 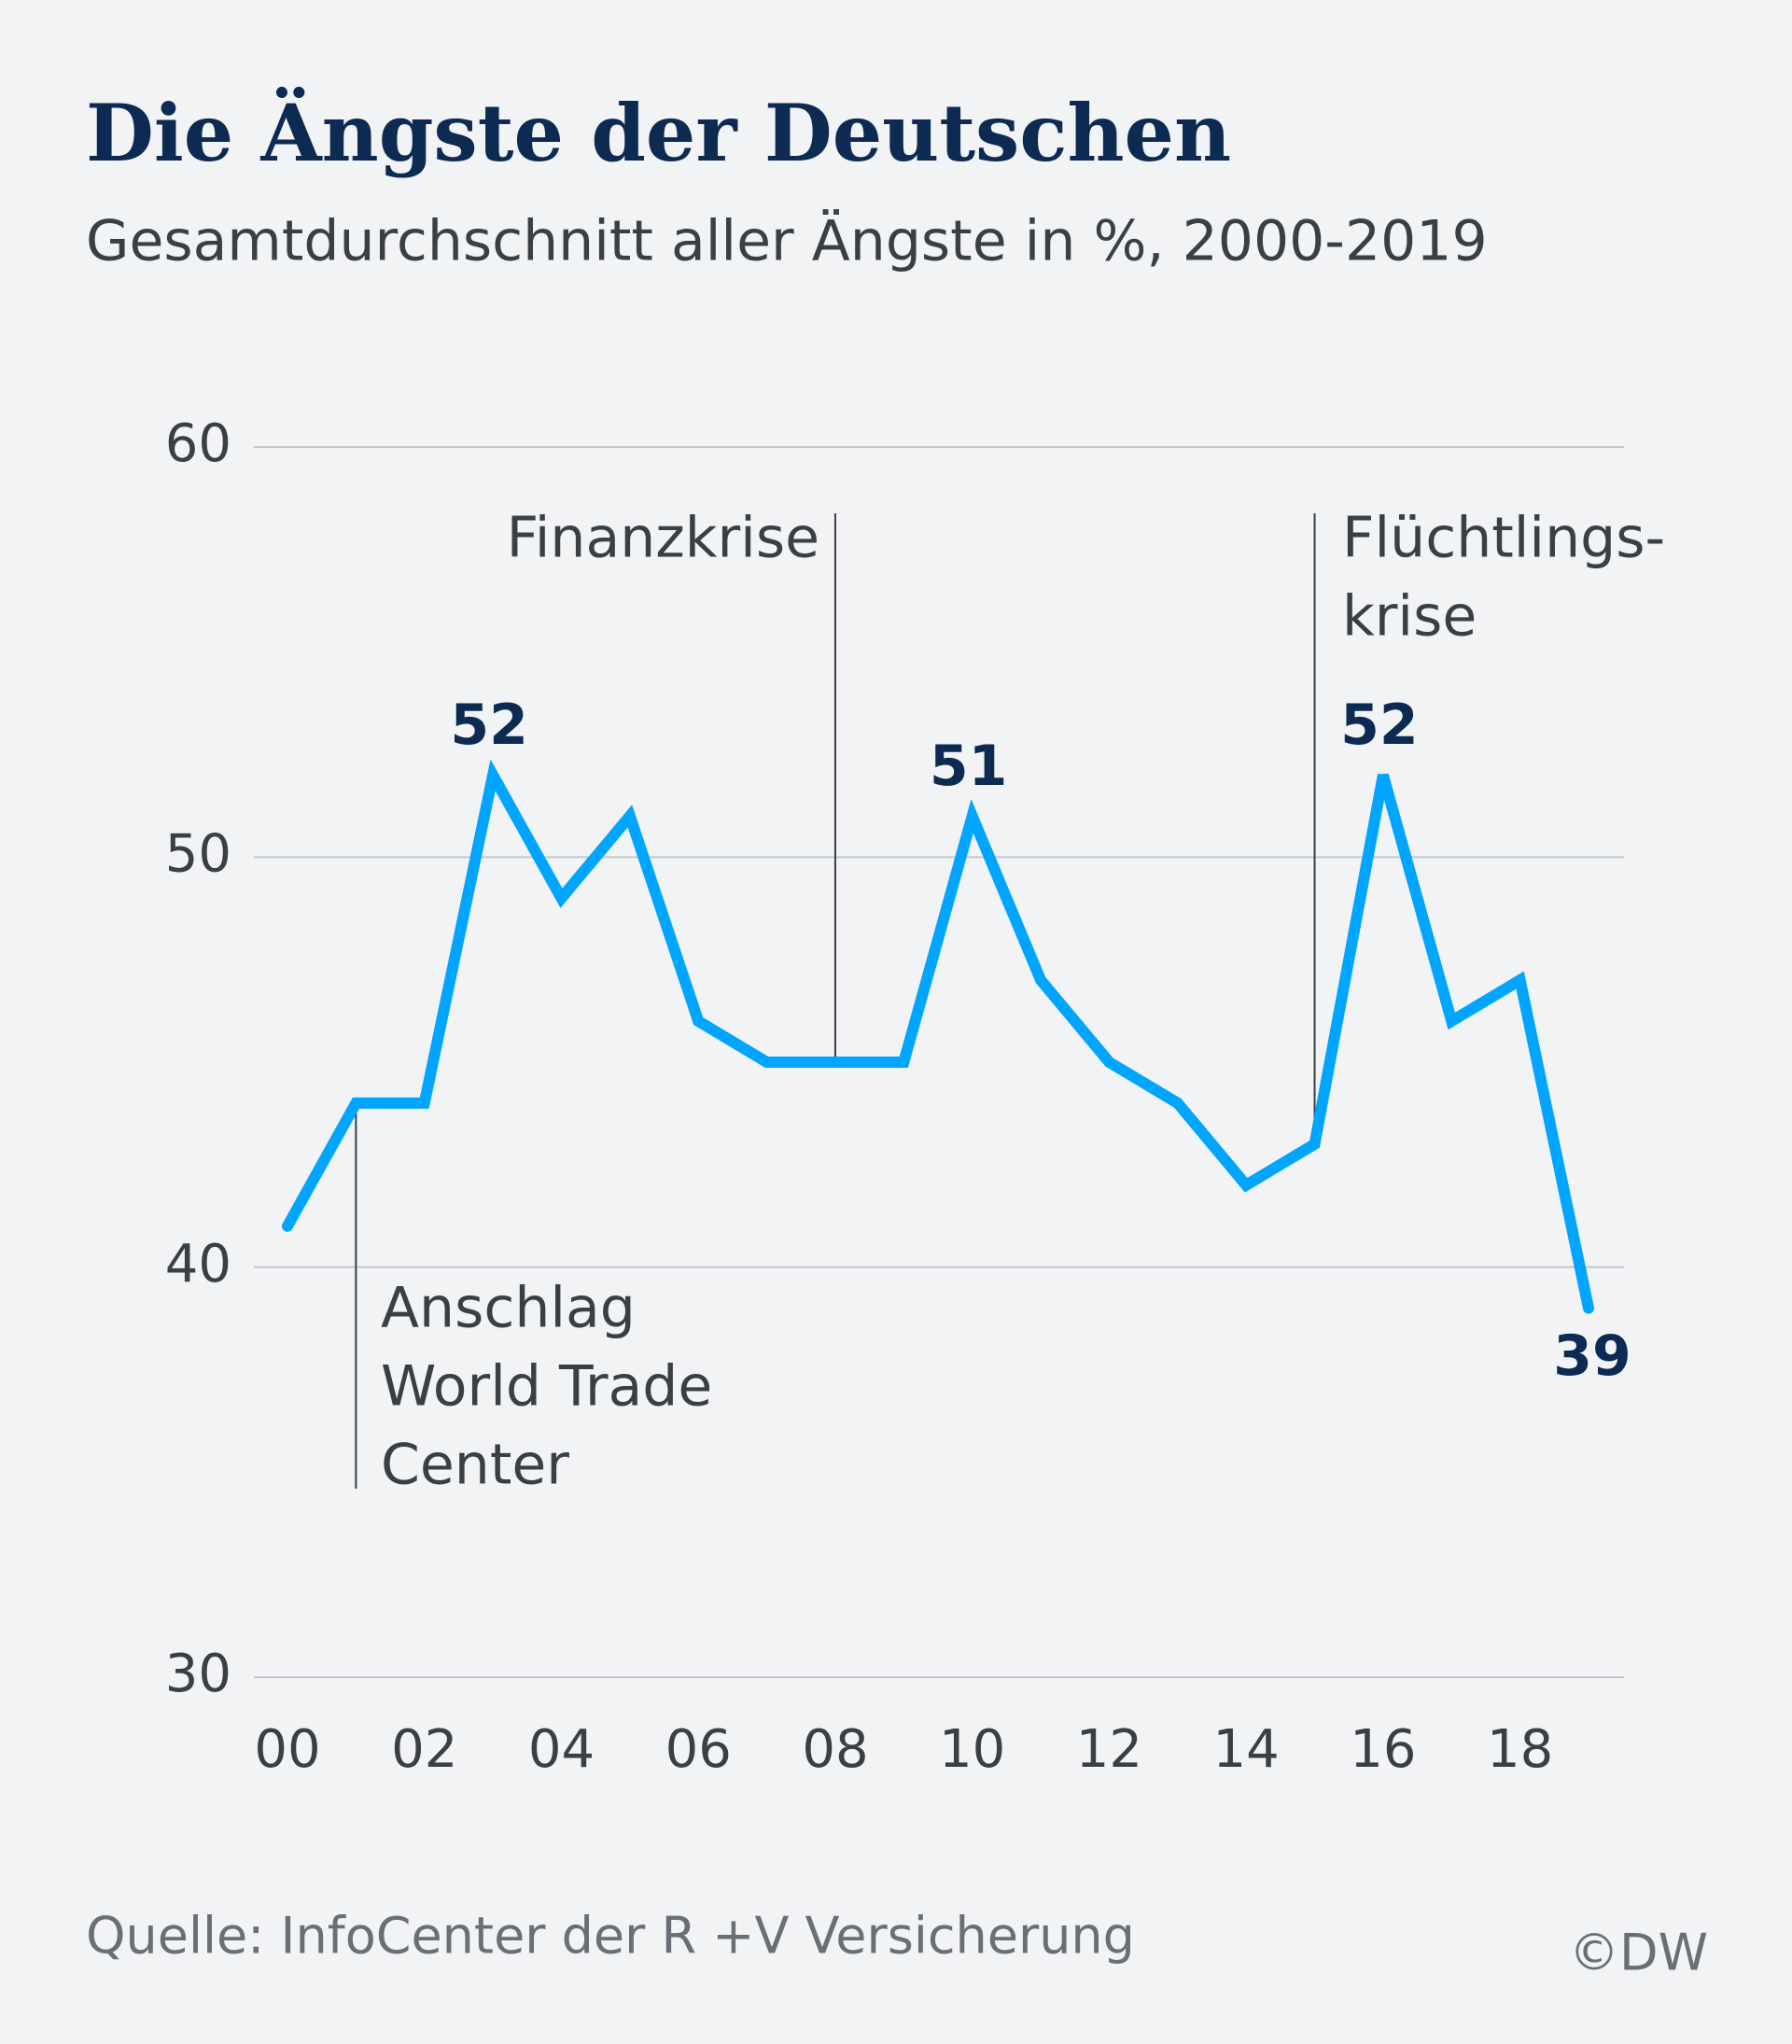 What do you see at coordinates (663, 538) in the screenshot?
I see `annotation: Finanzkrise` at bounding box center [663, 538].